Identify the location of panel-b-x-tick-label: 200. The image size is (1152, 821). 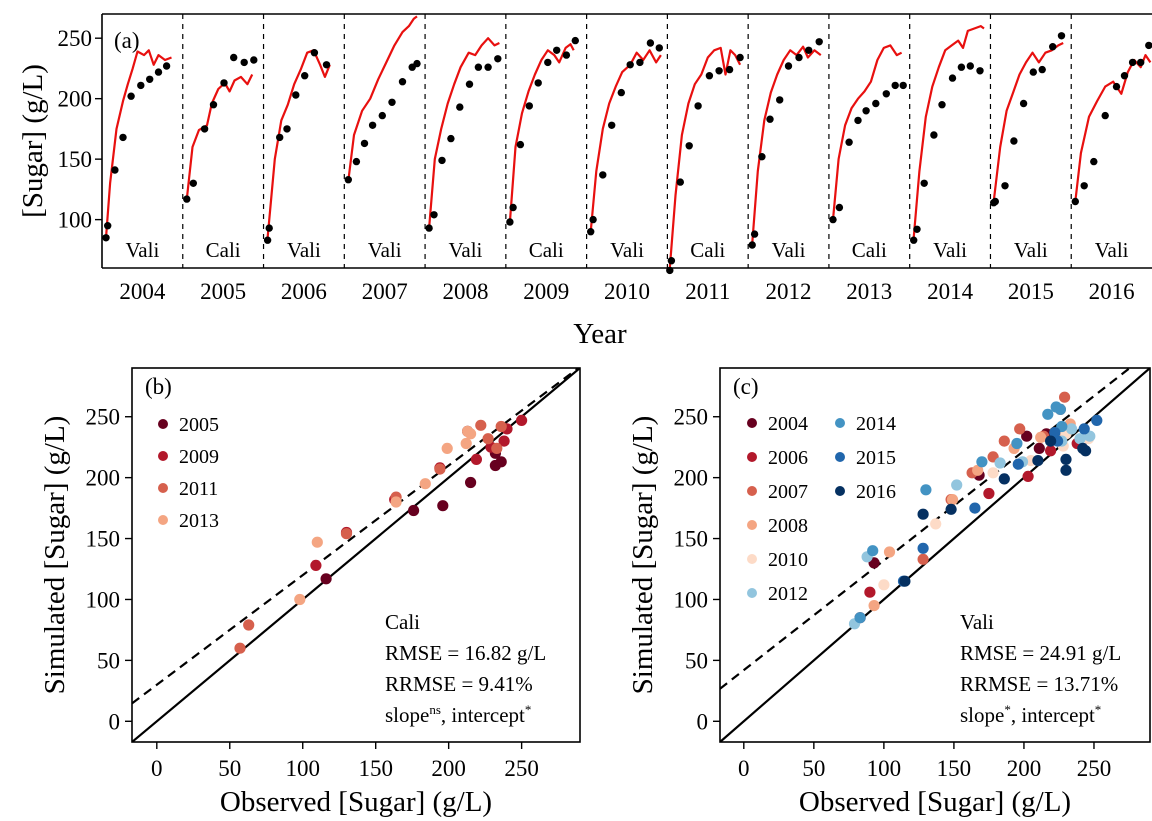
(448, 768).